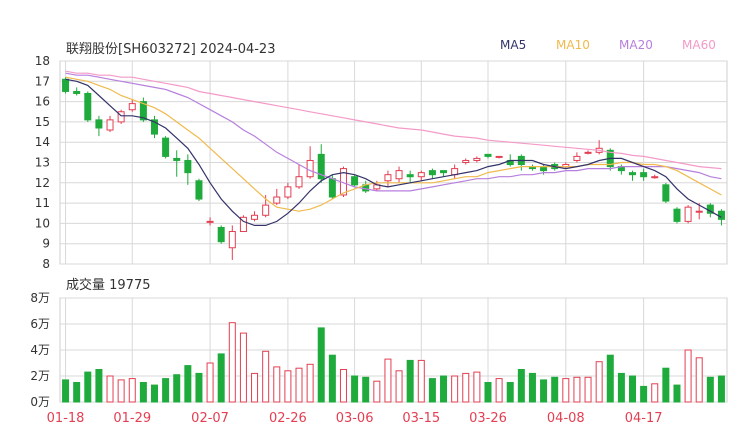  What do you see at coordinates (40, 298) in the screenshot?
I see `volume-tick-label: 8万` at bounding box center [40, 298].